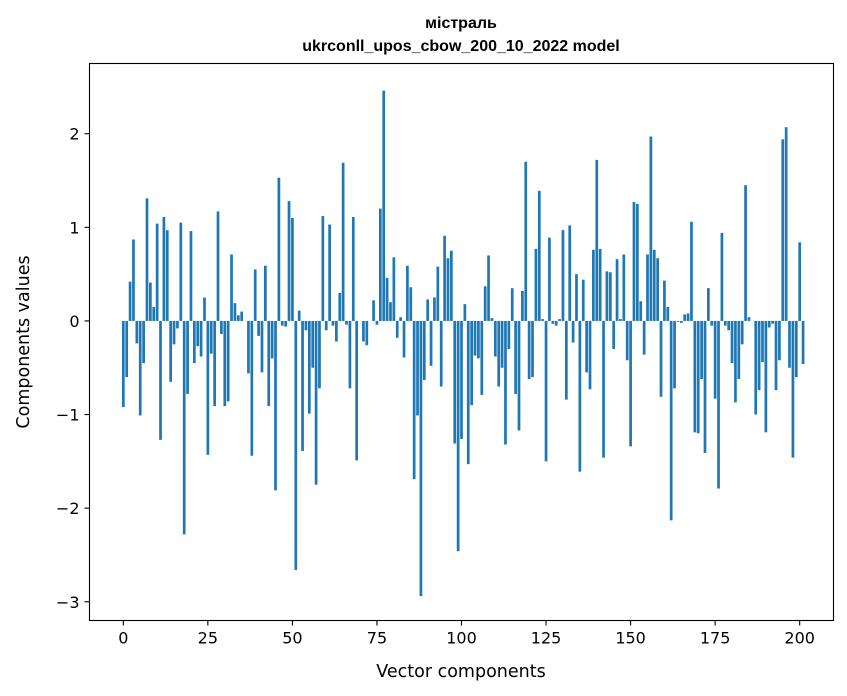 This screenshot has height=696, width=847. What do you see at coordinates (799, 638) in the screenshot?
I see `x-tick-label: 200` at bounding box center [799, 638].